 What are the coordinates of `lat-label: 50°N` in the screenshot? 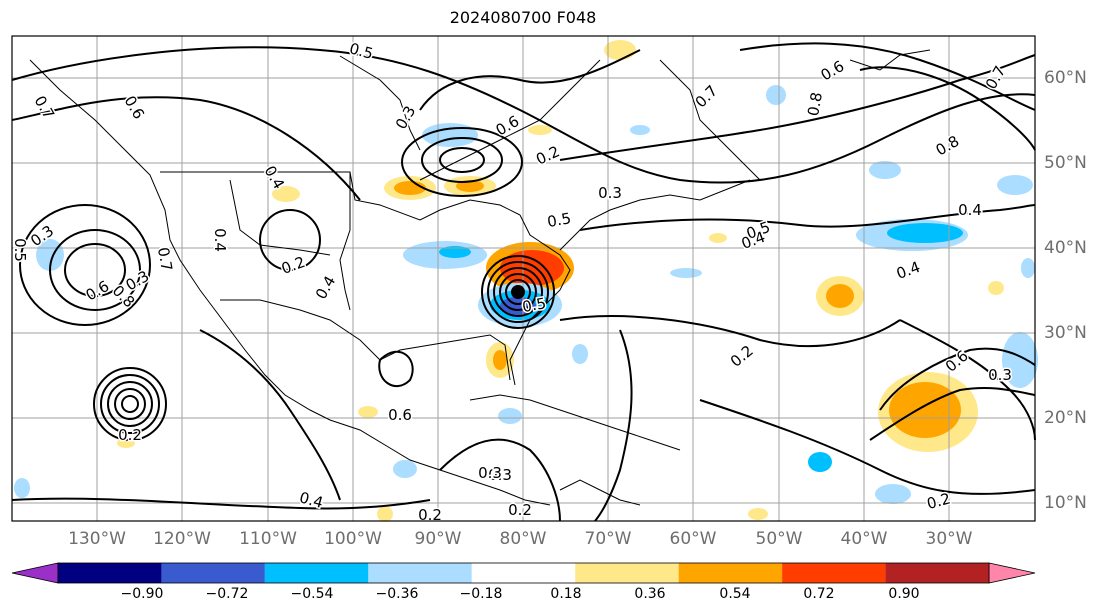 It's located at (1065, 163).